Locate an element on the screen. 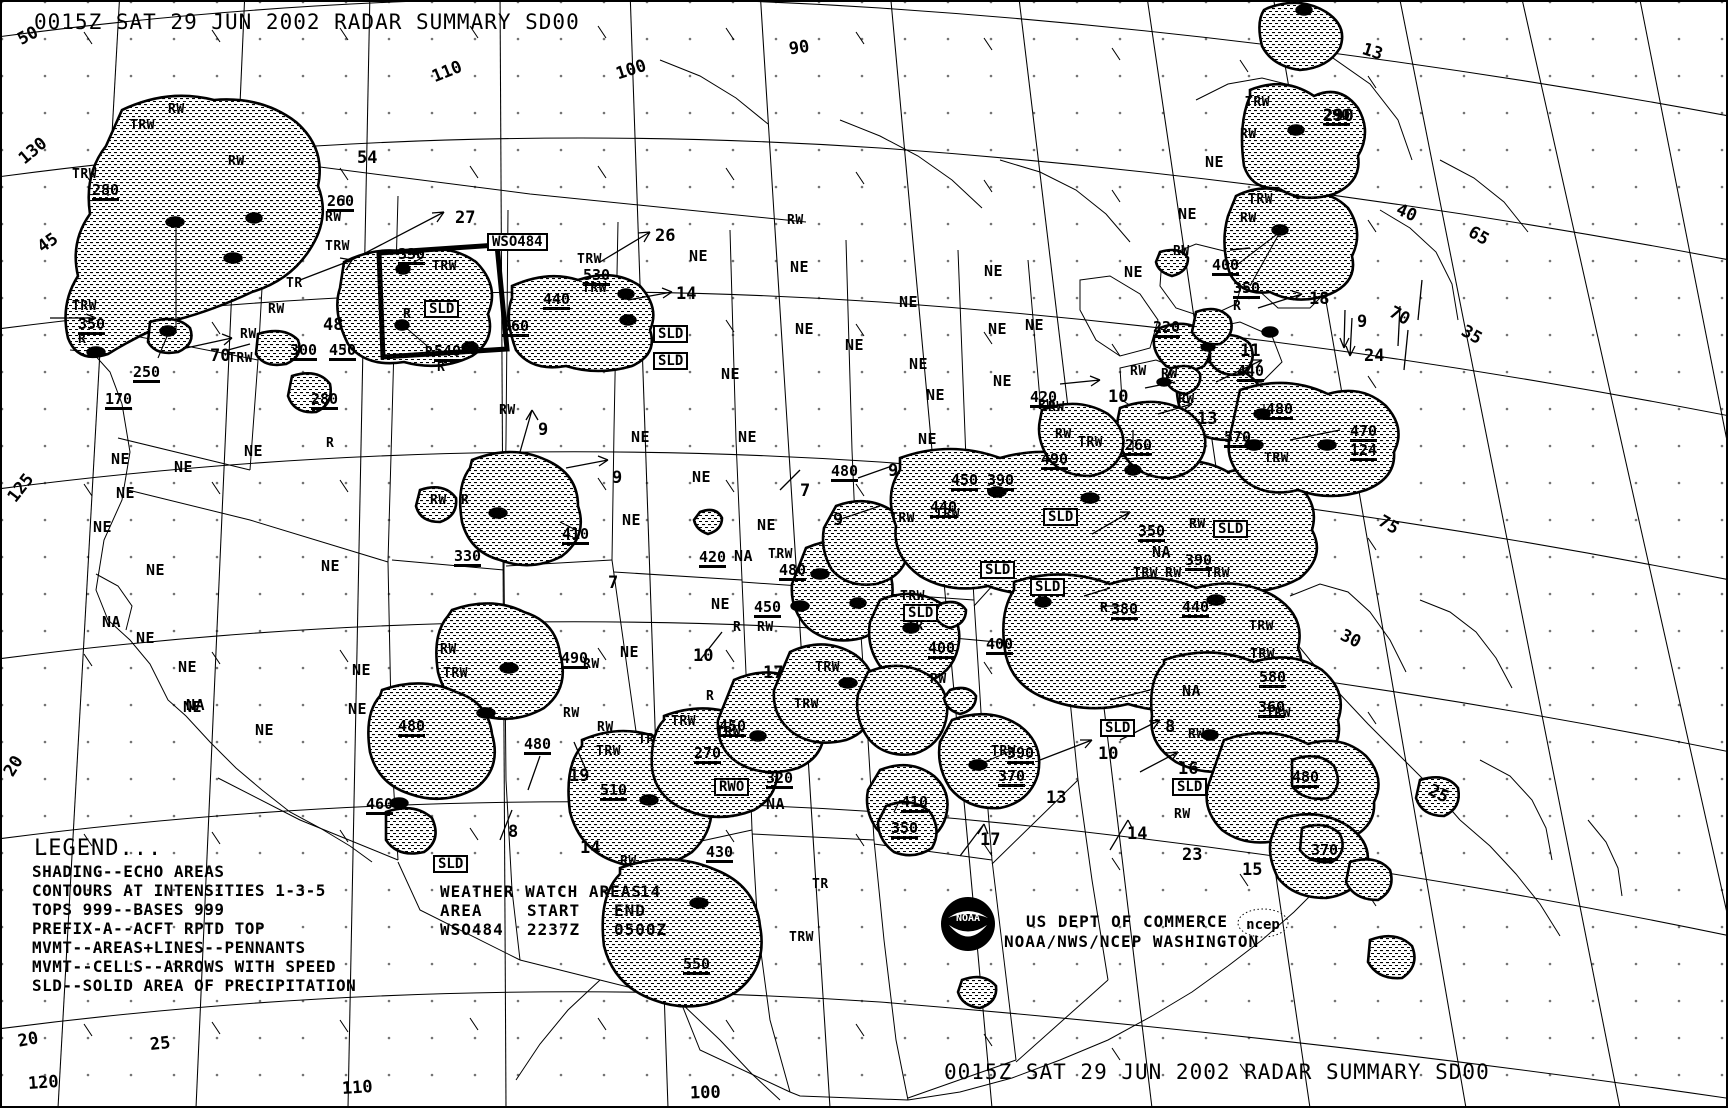 This screenshot has width=1728, height=1108. weather-type-label-22: RW is located at coordinates (448, 649).